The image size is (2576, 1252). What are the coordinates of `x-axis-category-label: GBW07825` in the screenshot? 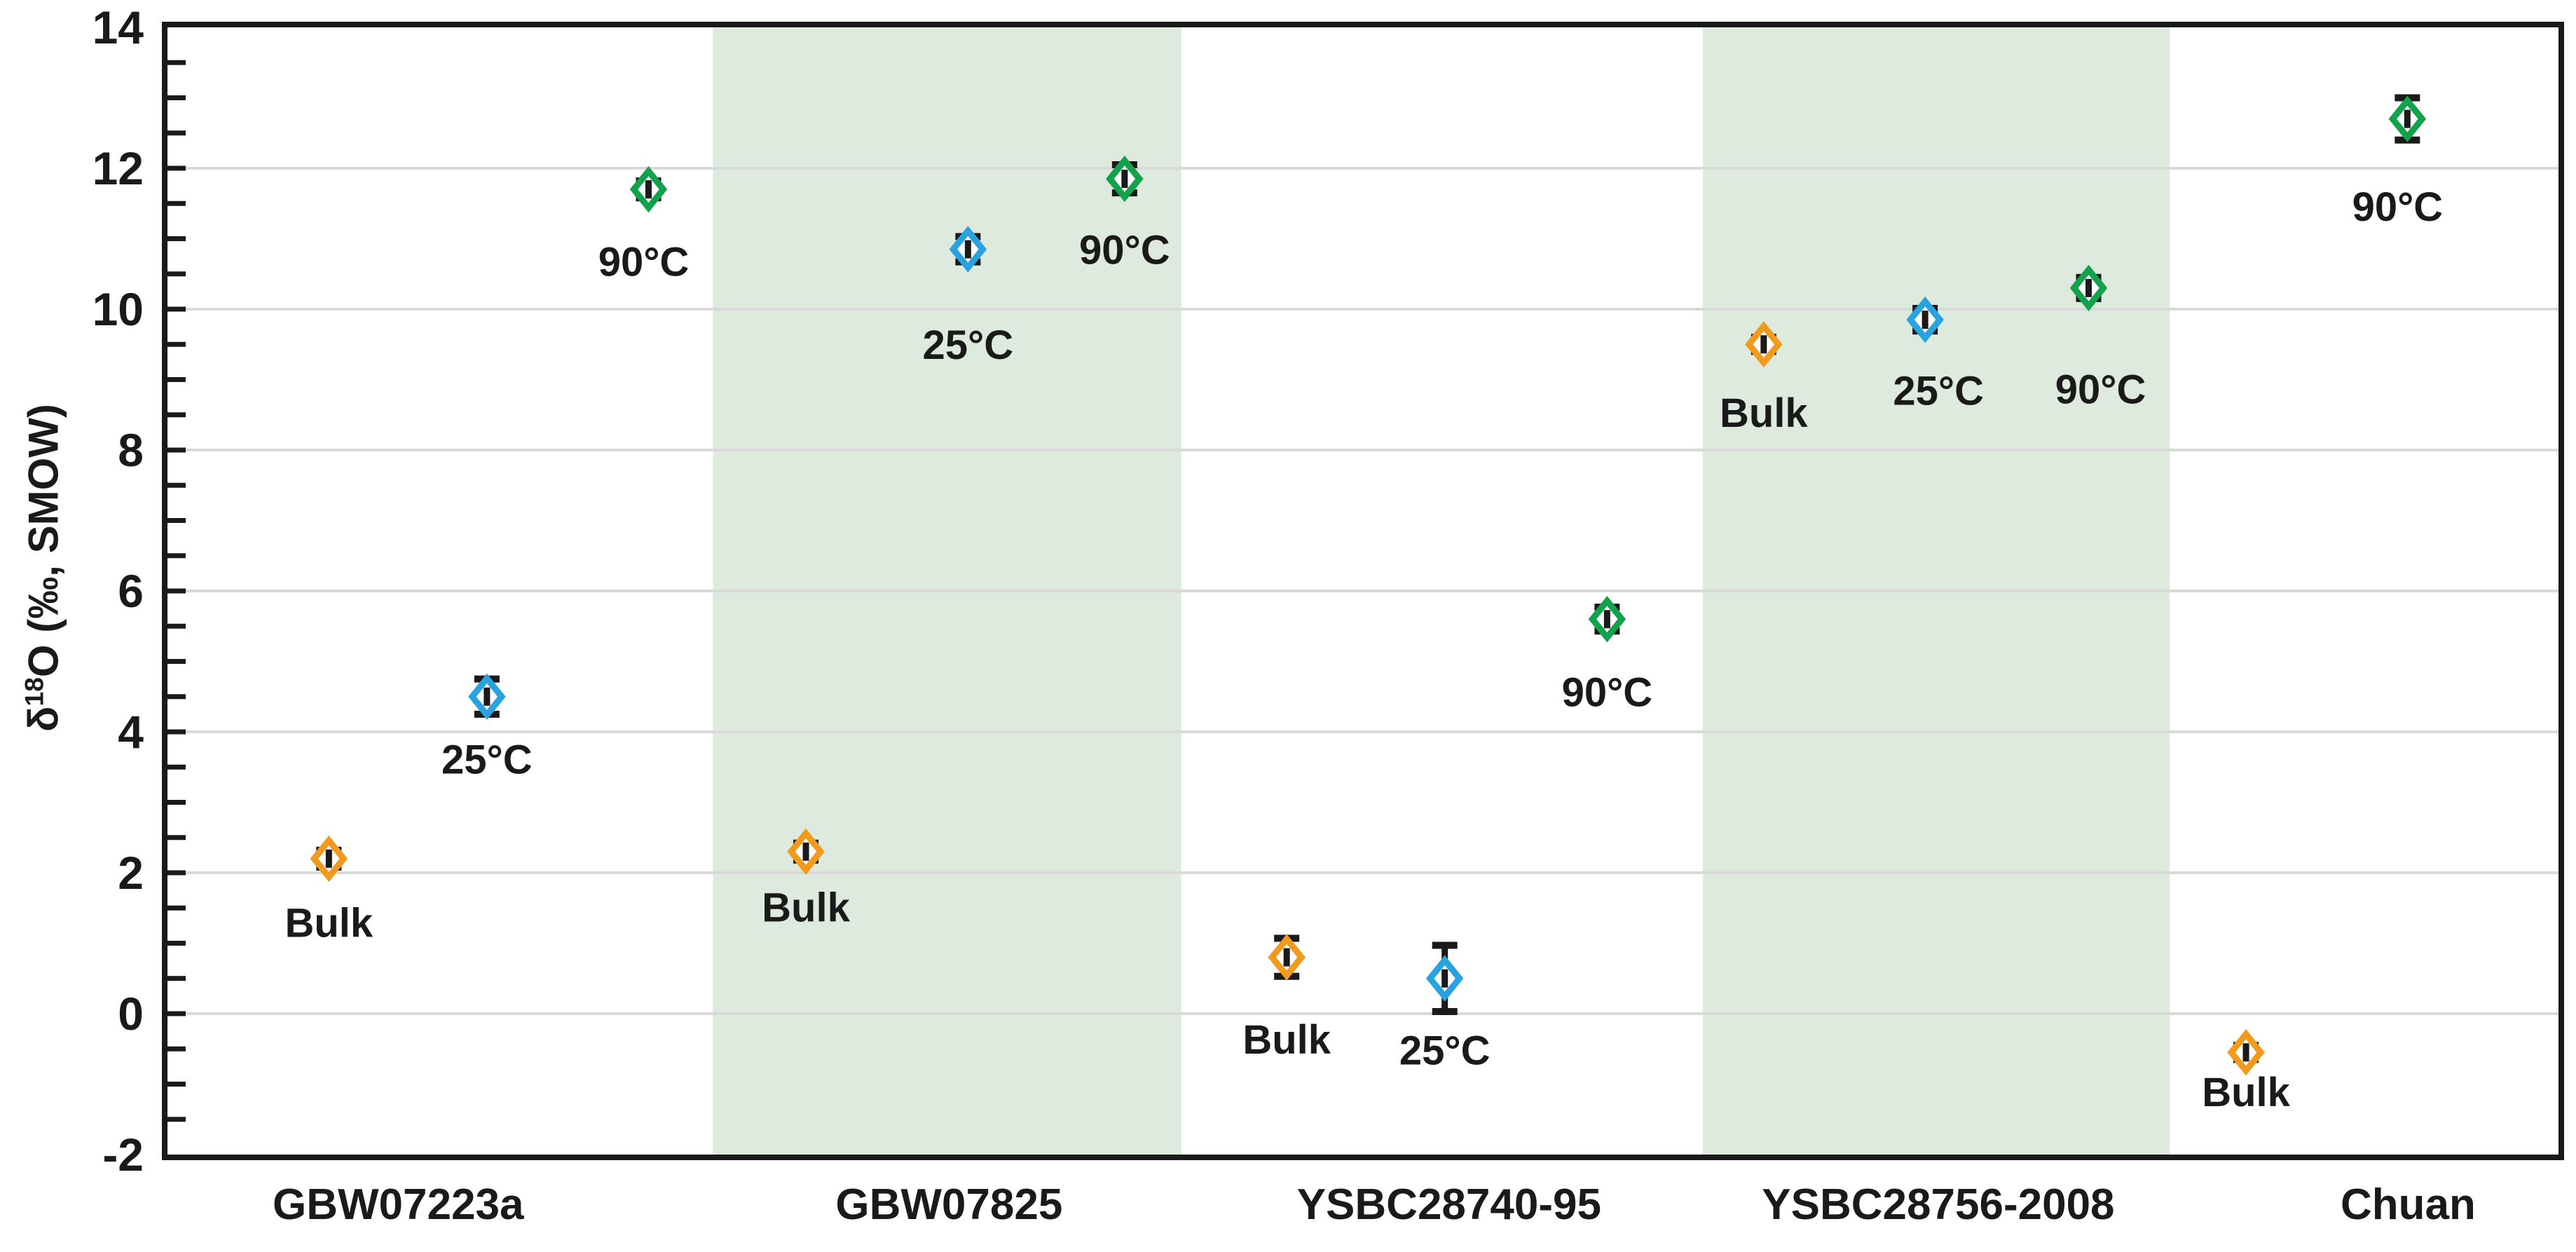 It's located at (949, 1204).